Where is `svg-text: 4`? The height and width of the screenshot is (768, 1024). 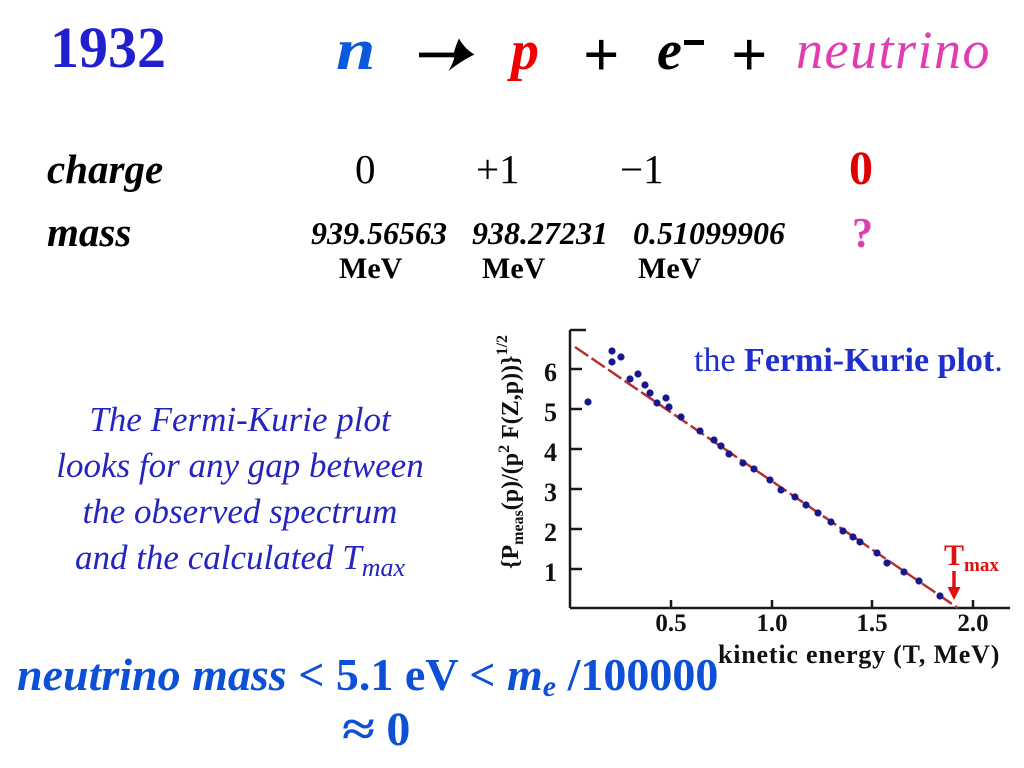
svg-text: 4 is located at coordinates (550, 452).